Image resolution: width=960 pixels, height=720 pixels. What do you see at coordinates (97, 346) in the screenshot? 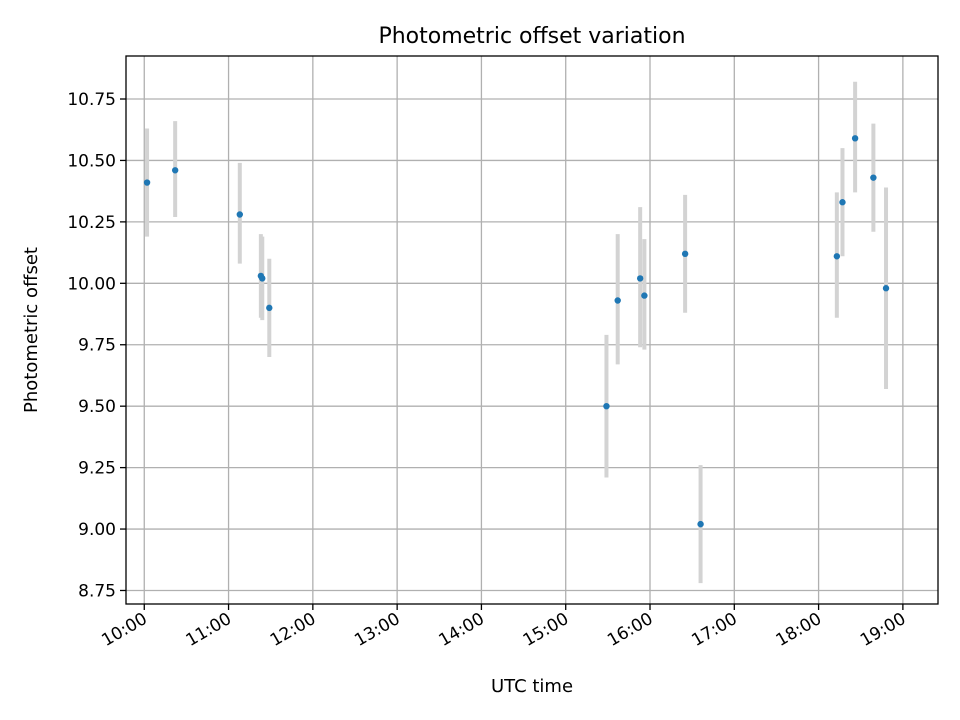
I see `y-tick-label: 9.75` at bounding box center [97, 346].